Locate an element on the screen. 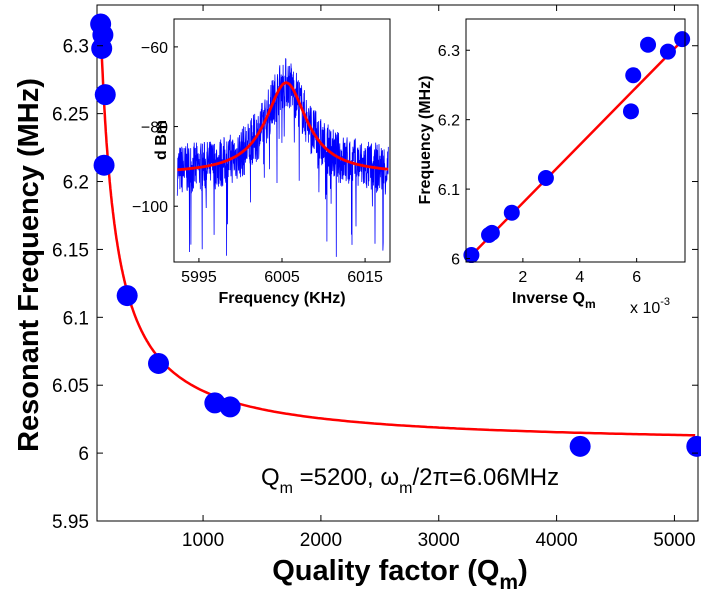 The height and width of the screenshot is (599, 701). linear-y-ticks: 6 6.1 6.2 6.3 is located at coordinates (454, 156).